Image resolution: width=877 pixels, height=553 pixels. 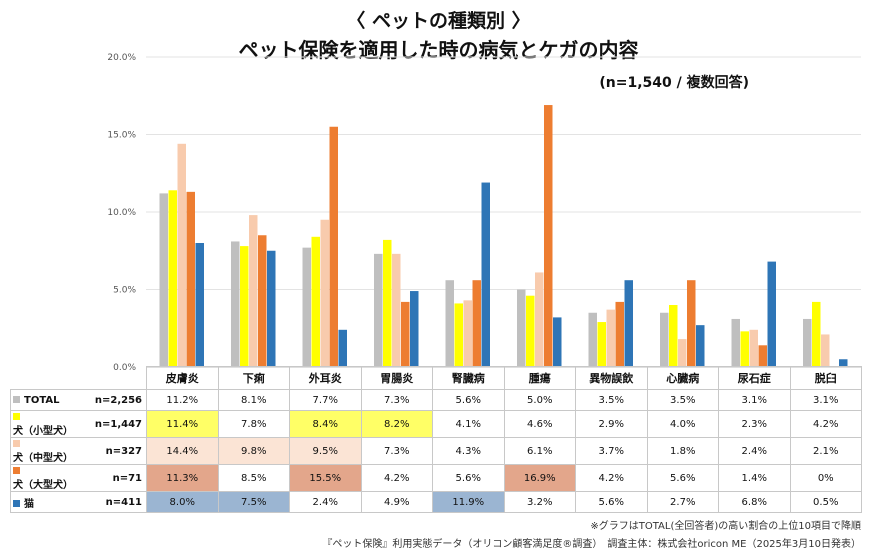 I want to click on category-label: 異物誤飲, so click(x=611, y=378).